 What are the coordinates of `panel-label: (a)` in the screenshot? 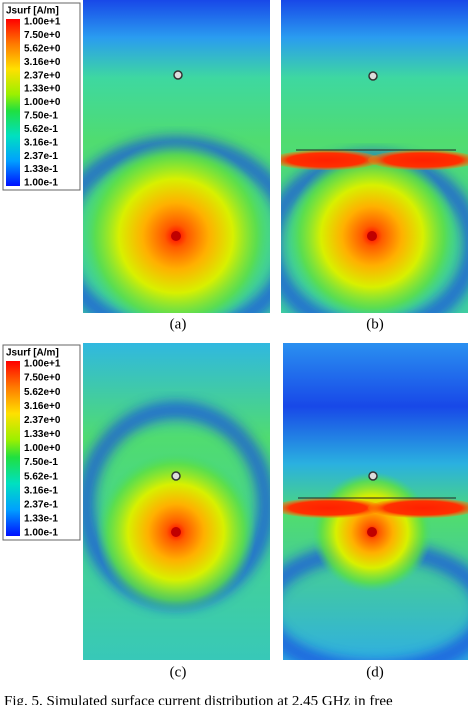 It's located at (178, 324).